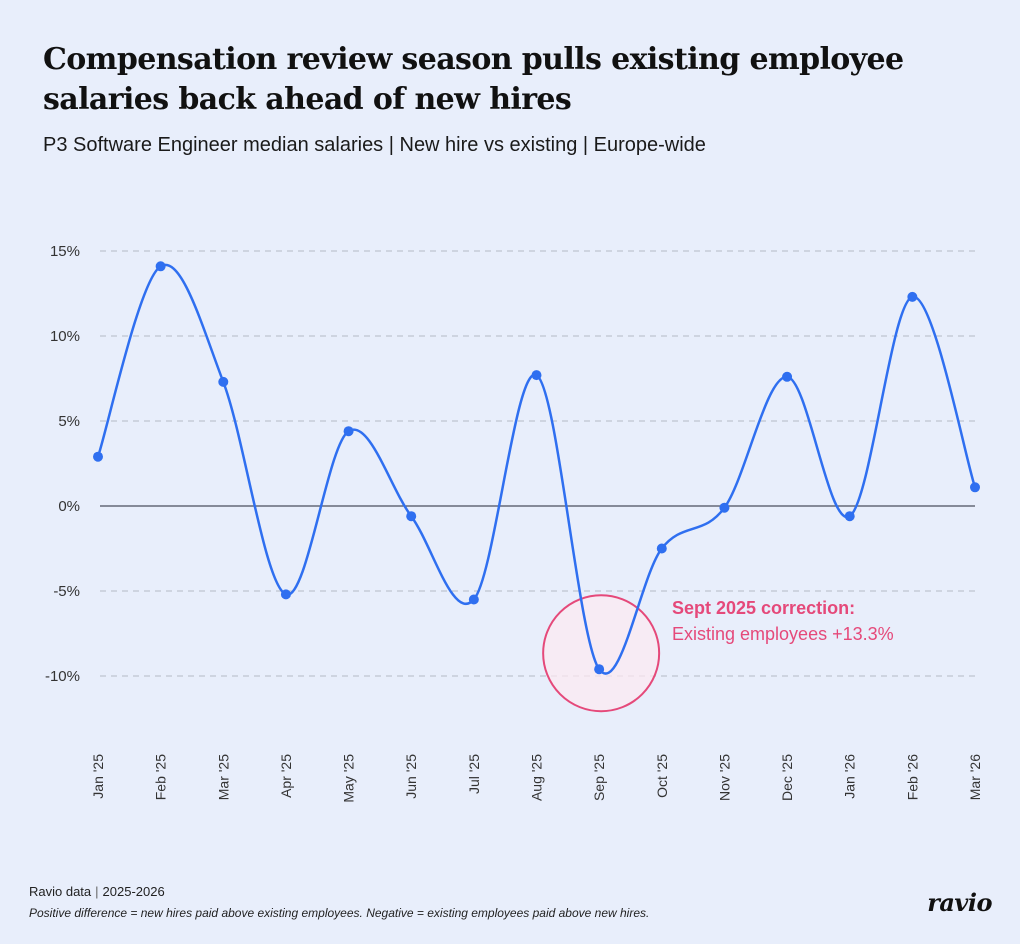 This screenshot has width=1020, height=944. Describe the element at coordinates (286, 776) in the screenshot. I see `x-tick-label: Apr '25` at that location.